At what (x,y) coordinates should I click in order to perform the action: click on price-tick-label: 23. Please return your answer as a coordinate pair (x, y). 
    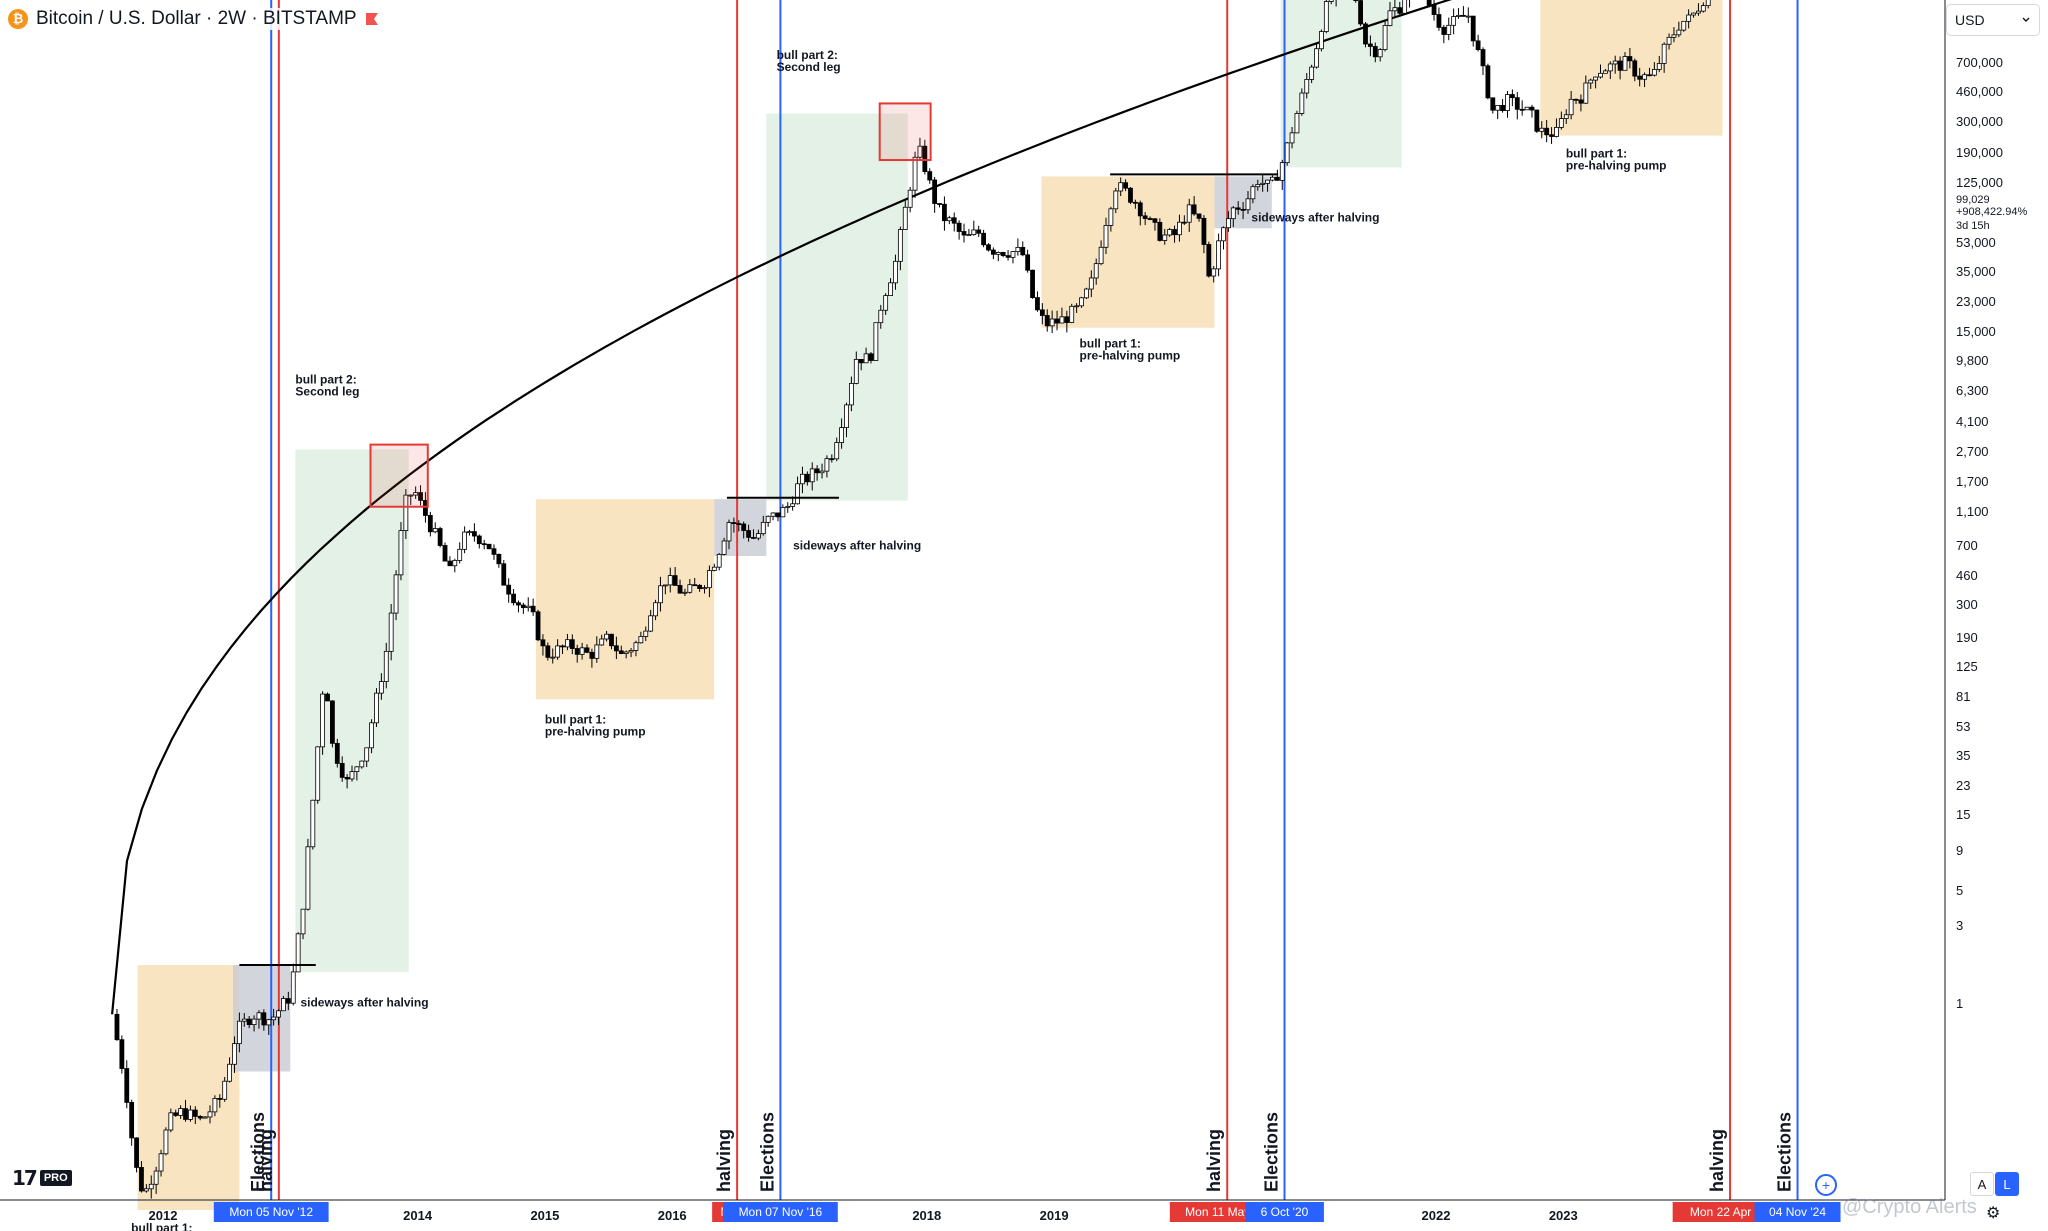
    Looking at the image, I should click on (1963, 785).